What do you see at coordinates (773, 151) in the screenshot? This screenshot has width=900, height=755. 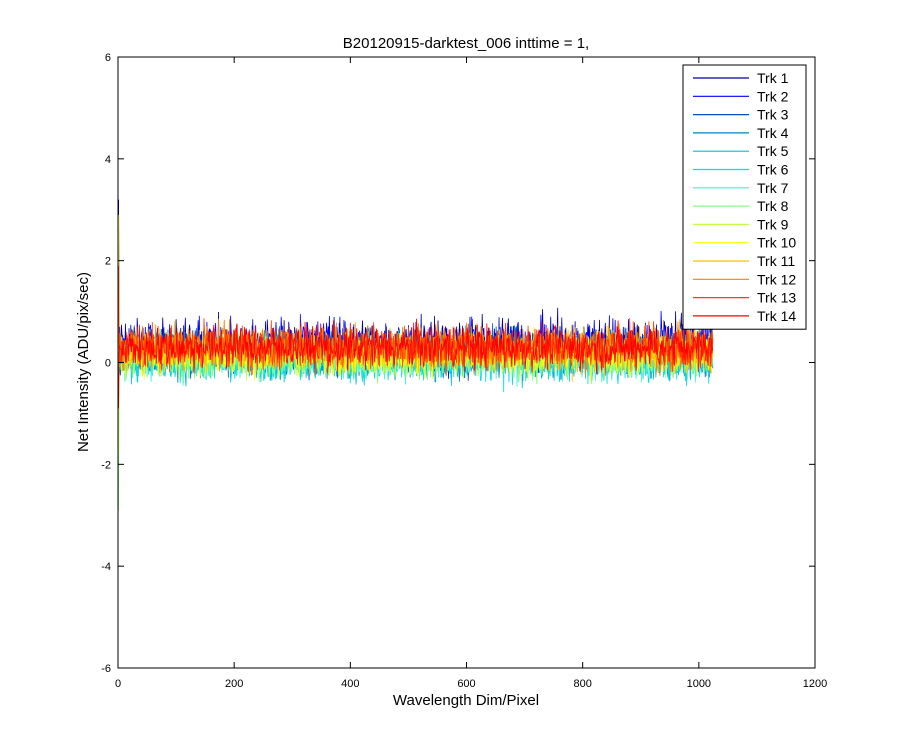 I see `legend-entry: Trk 5` at bounding box center [773, 151].